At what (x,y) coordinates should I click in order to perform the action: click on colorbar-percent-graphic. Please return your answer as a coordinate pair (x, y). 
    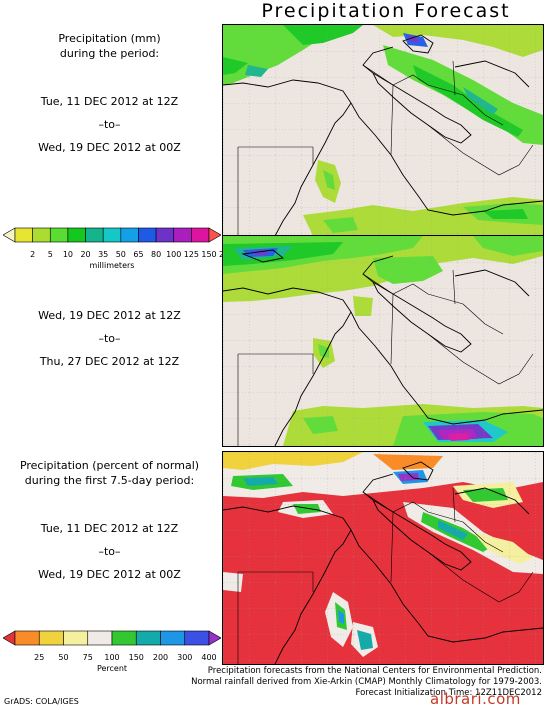
    Looking at the image, I should click on (112, 638).